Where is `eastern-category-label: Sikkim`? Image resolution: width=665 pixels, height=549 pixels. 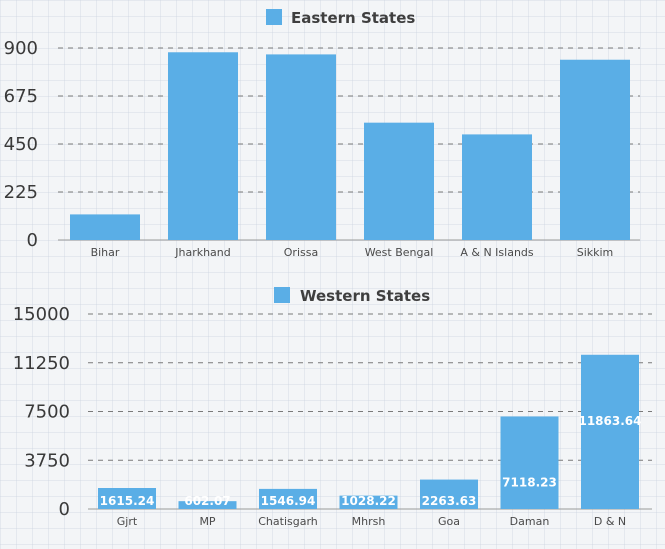 eastern-category-label: Sikkim is located at coordinates (595, 252).